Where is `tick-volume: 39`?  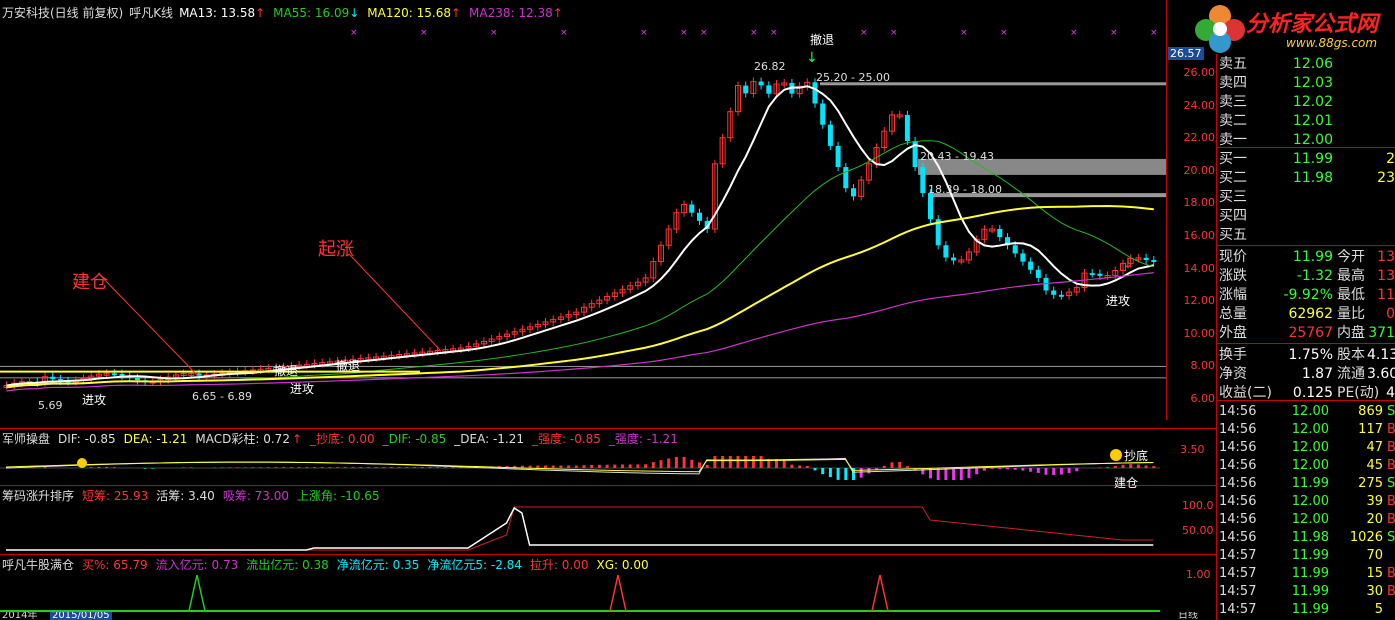
tick-volume: 39 is located at coordinates (1374, 501).